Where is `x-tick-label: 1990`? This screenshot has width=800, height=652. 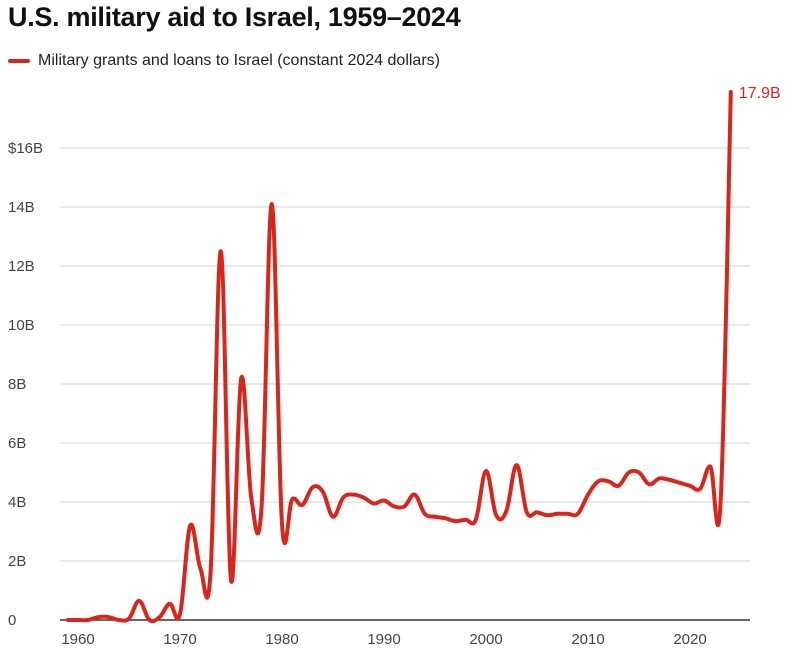
x-tick-label: 1990 is located at coordinates (383, 639).